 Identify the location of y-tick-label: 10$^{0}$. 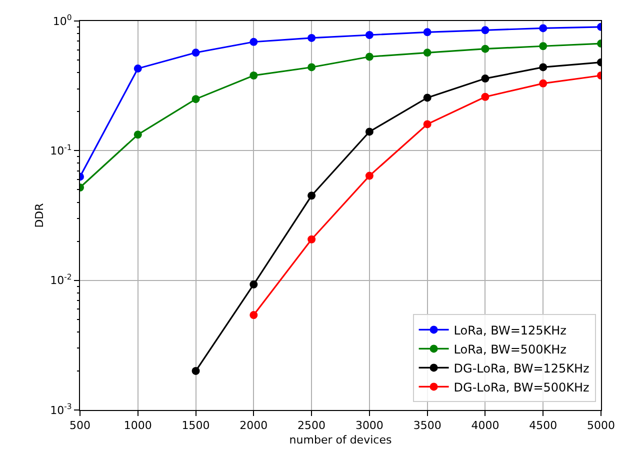
(62, 20).